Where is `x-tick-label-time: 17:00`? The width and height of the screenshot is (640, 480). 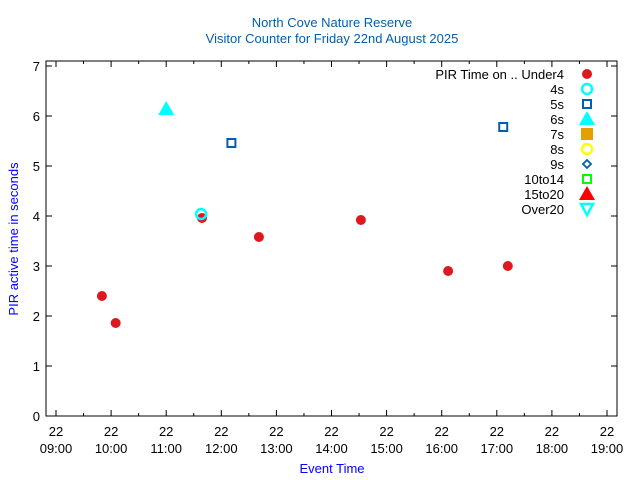
x-tick-label-time: 17:00 is located at coordinates (497, 448).